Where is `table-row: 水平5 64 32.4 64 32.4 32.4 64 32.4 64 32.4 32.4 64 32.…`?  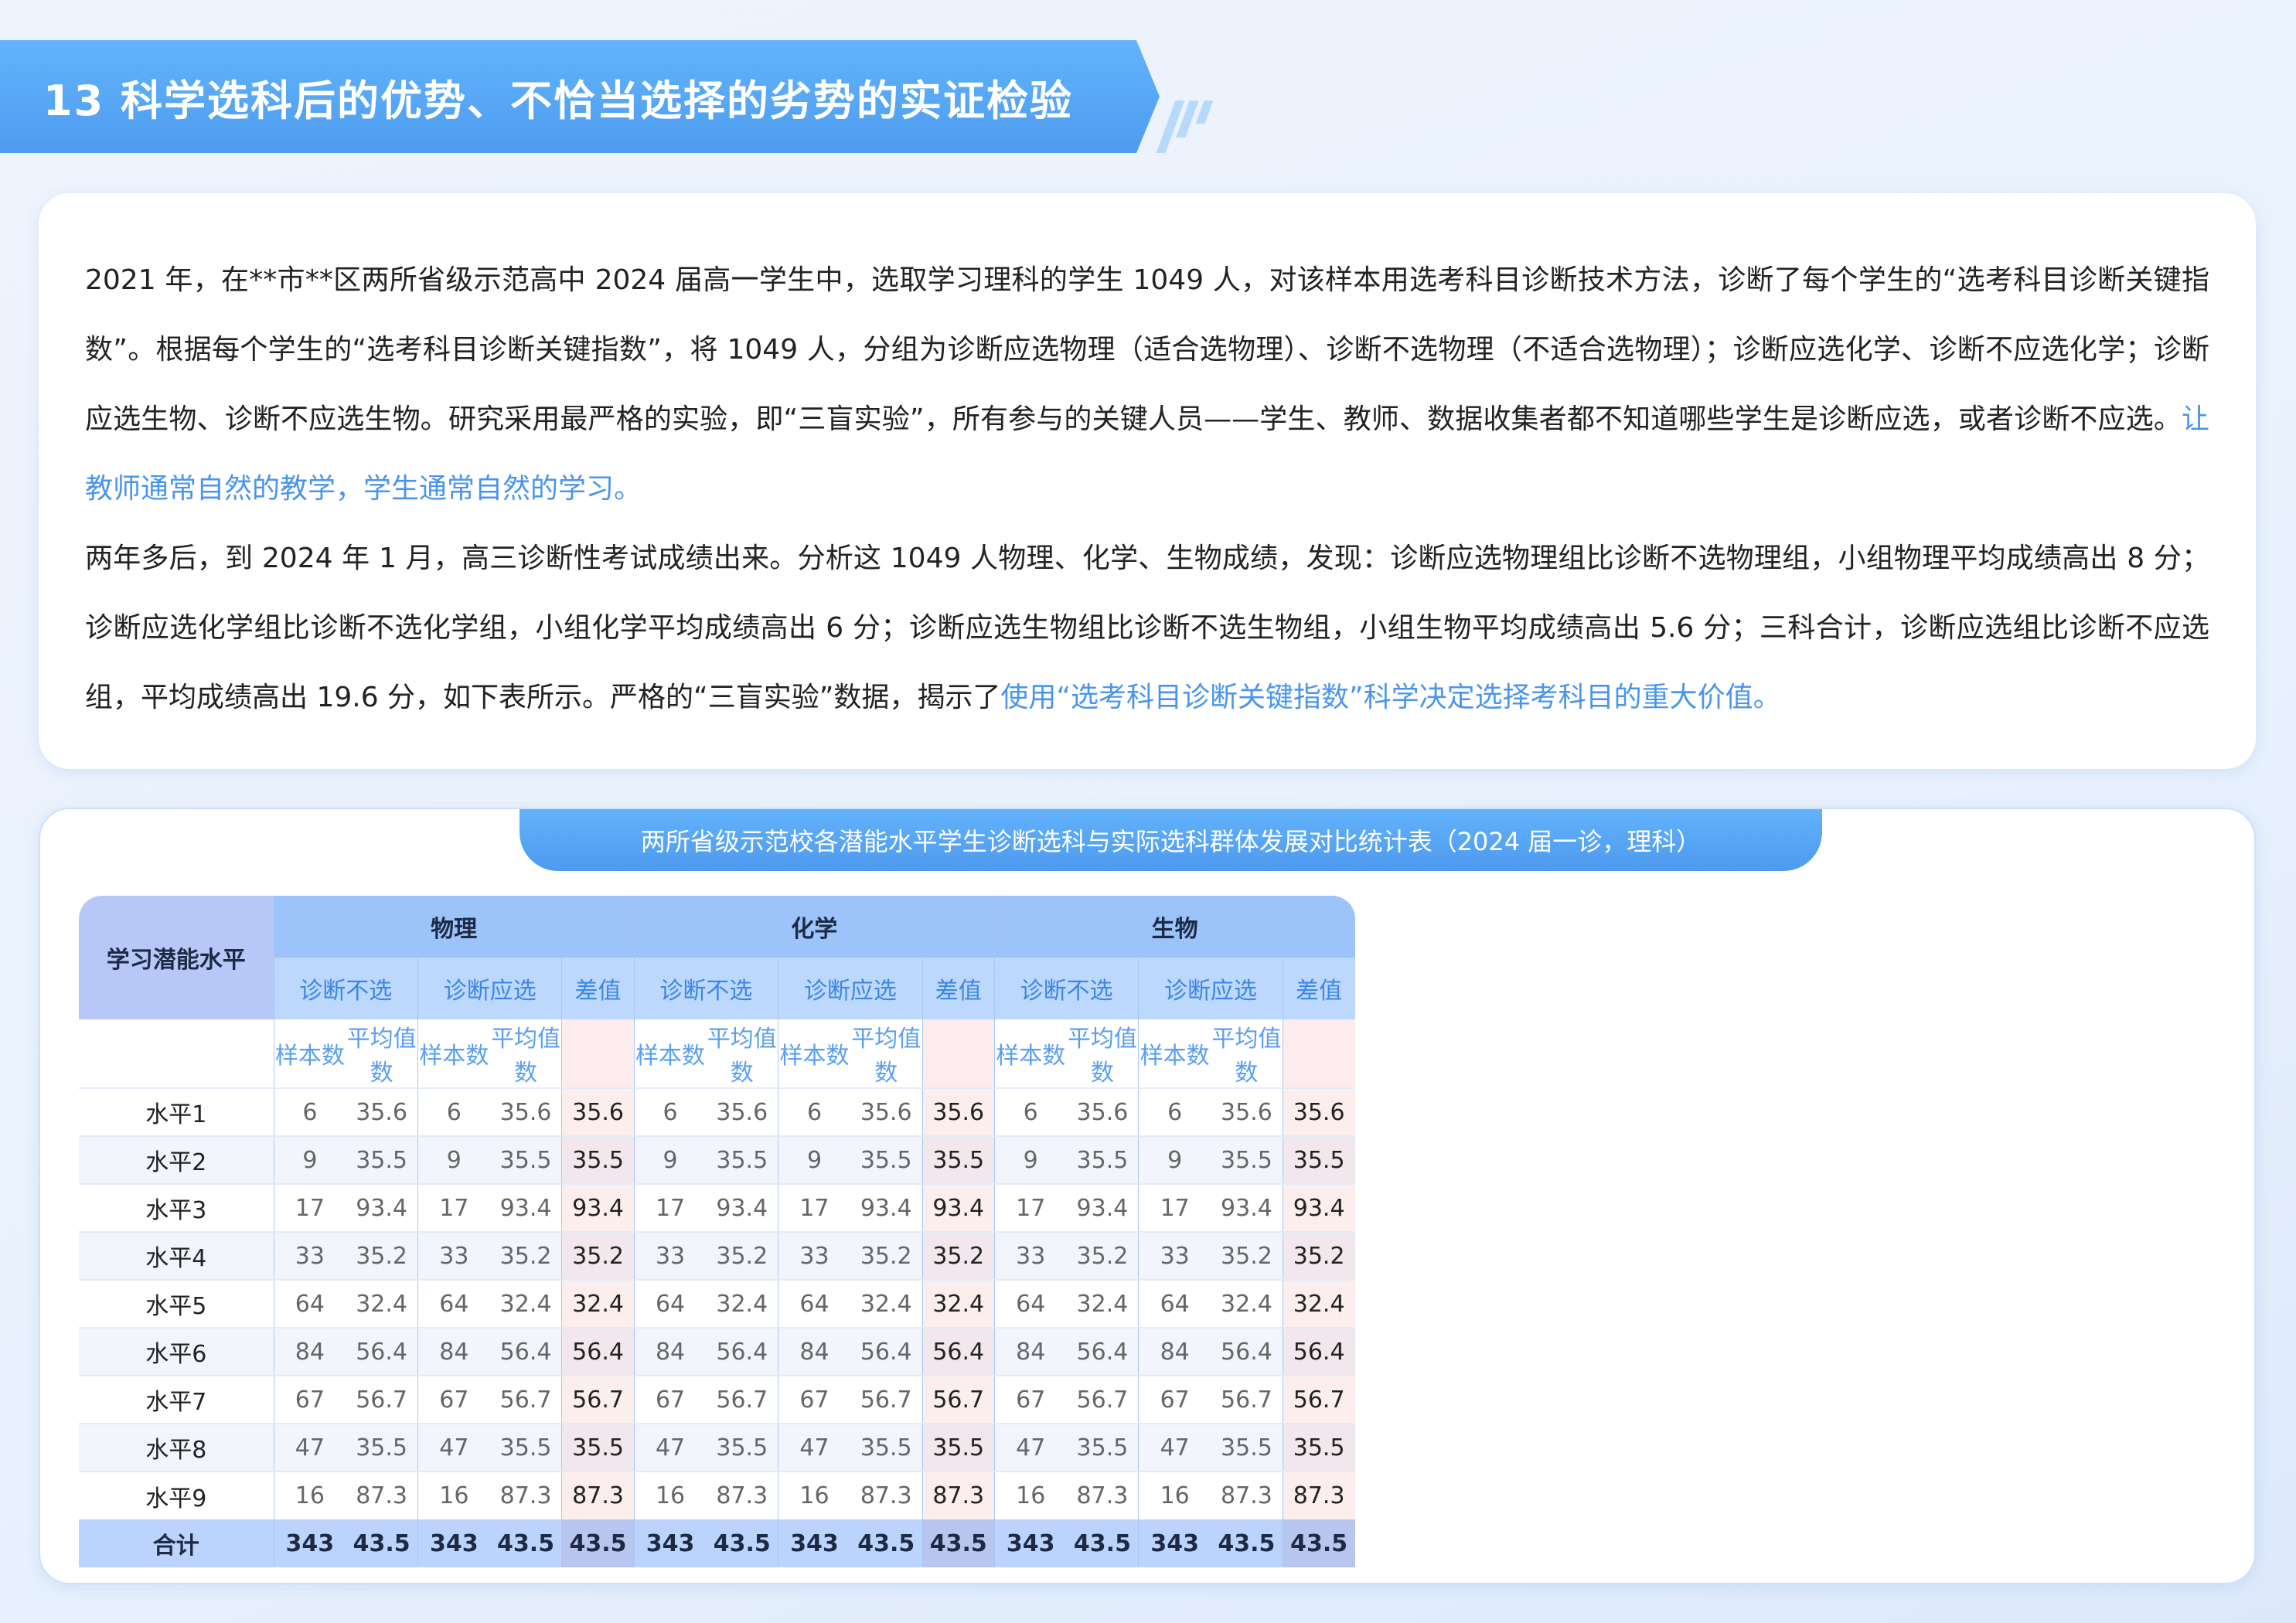
table-row: 水平5 64 32.4 64 32.4 32.4 64 32.4 64 32.4 32.4 64 32.… is located at coordinates (1149, 1304).